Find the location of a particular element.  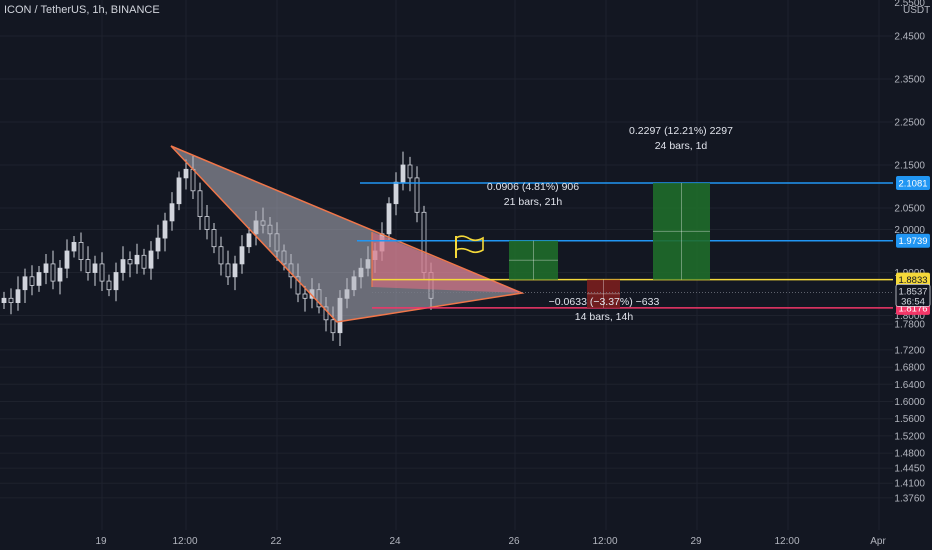

price-level-tag-text: 1.8833 is located at coordinates (912, 280).